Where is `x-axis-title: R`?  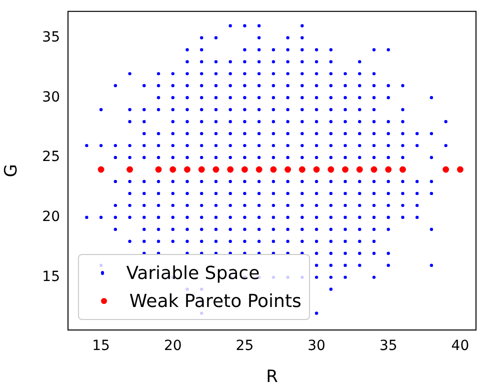 x-axis-title: R is located at coordinates (272, 377).